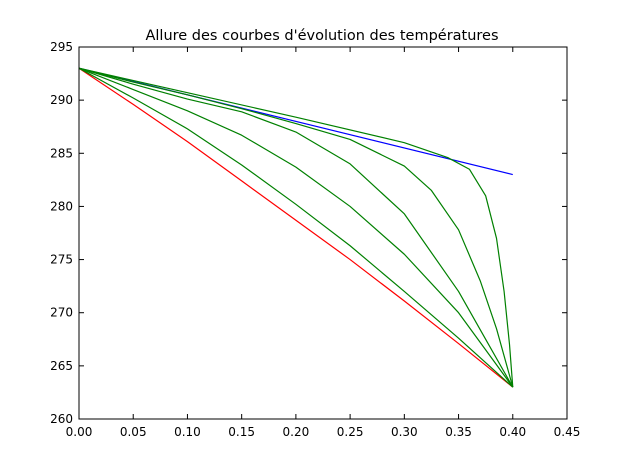 The height and width of the screenshot is (467, 630). Describe the element at coordinates (61, 419) in the screenshot. I see `y-tick-label: 260` at that location.